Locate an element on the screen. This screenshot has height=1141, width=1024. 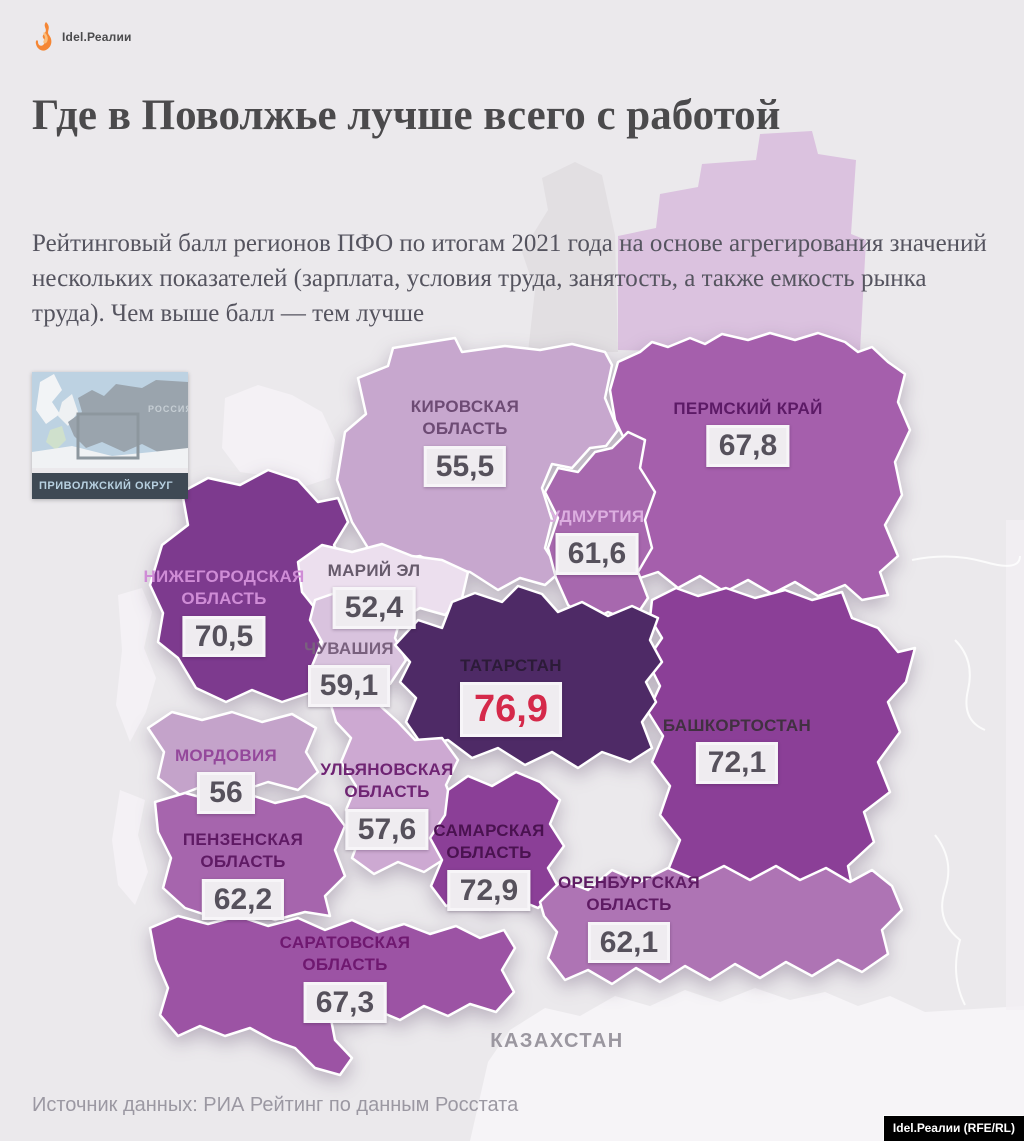
region-label-penzenskaya: ПЕНЗЕНСКАЯ ОБЛАСТЬ 62,2 is located at coordinates (243, 875).